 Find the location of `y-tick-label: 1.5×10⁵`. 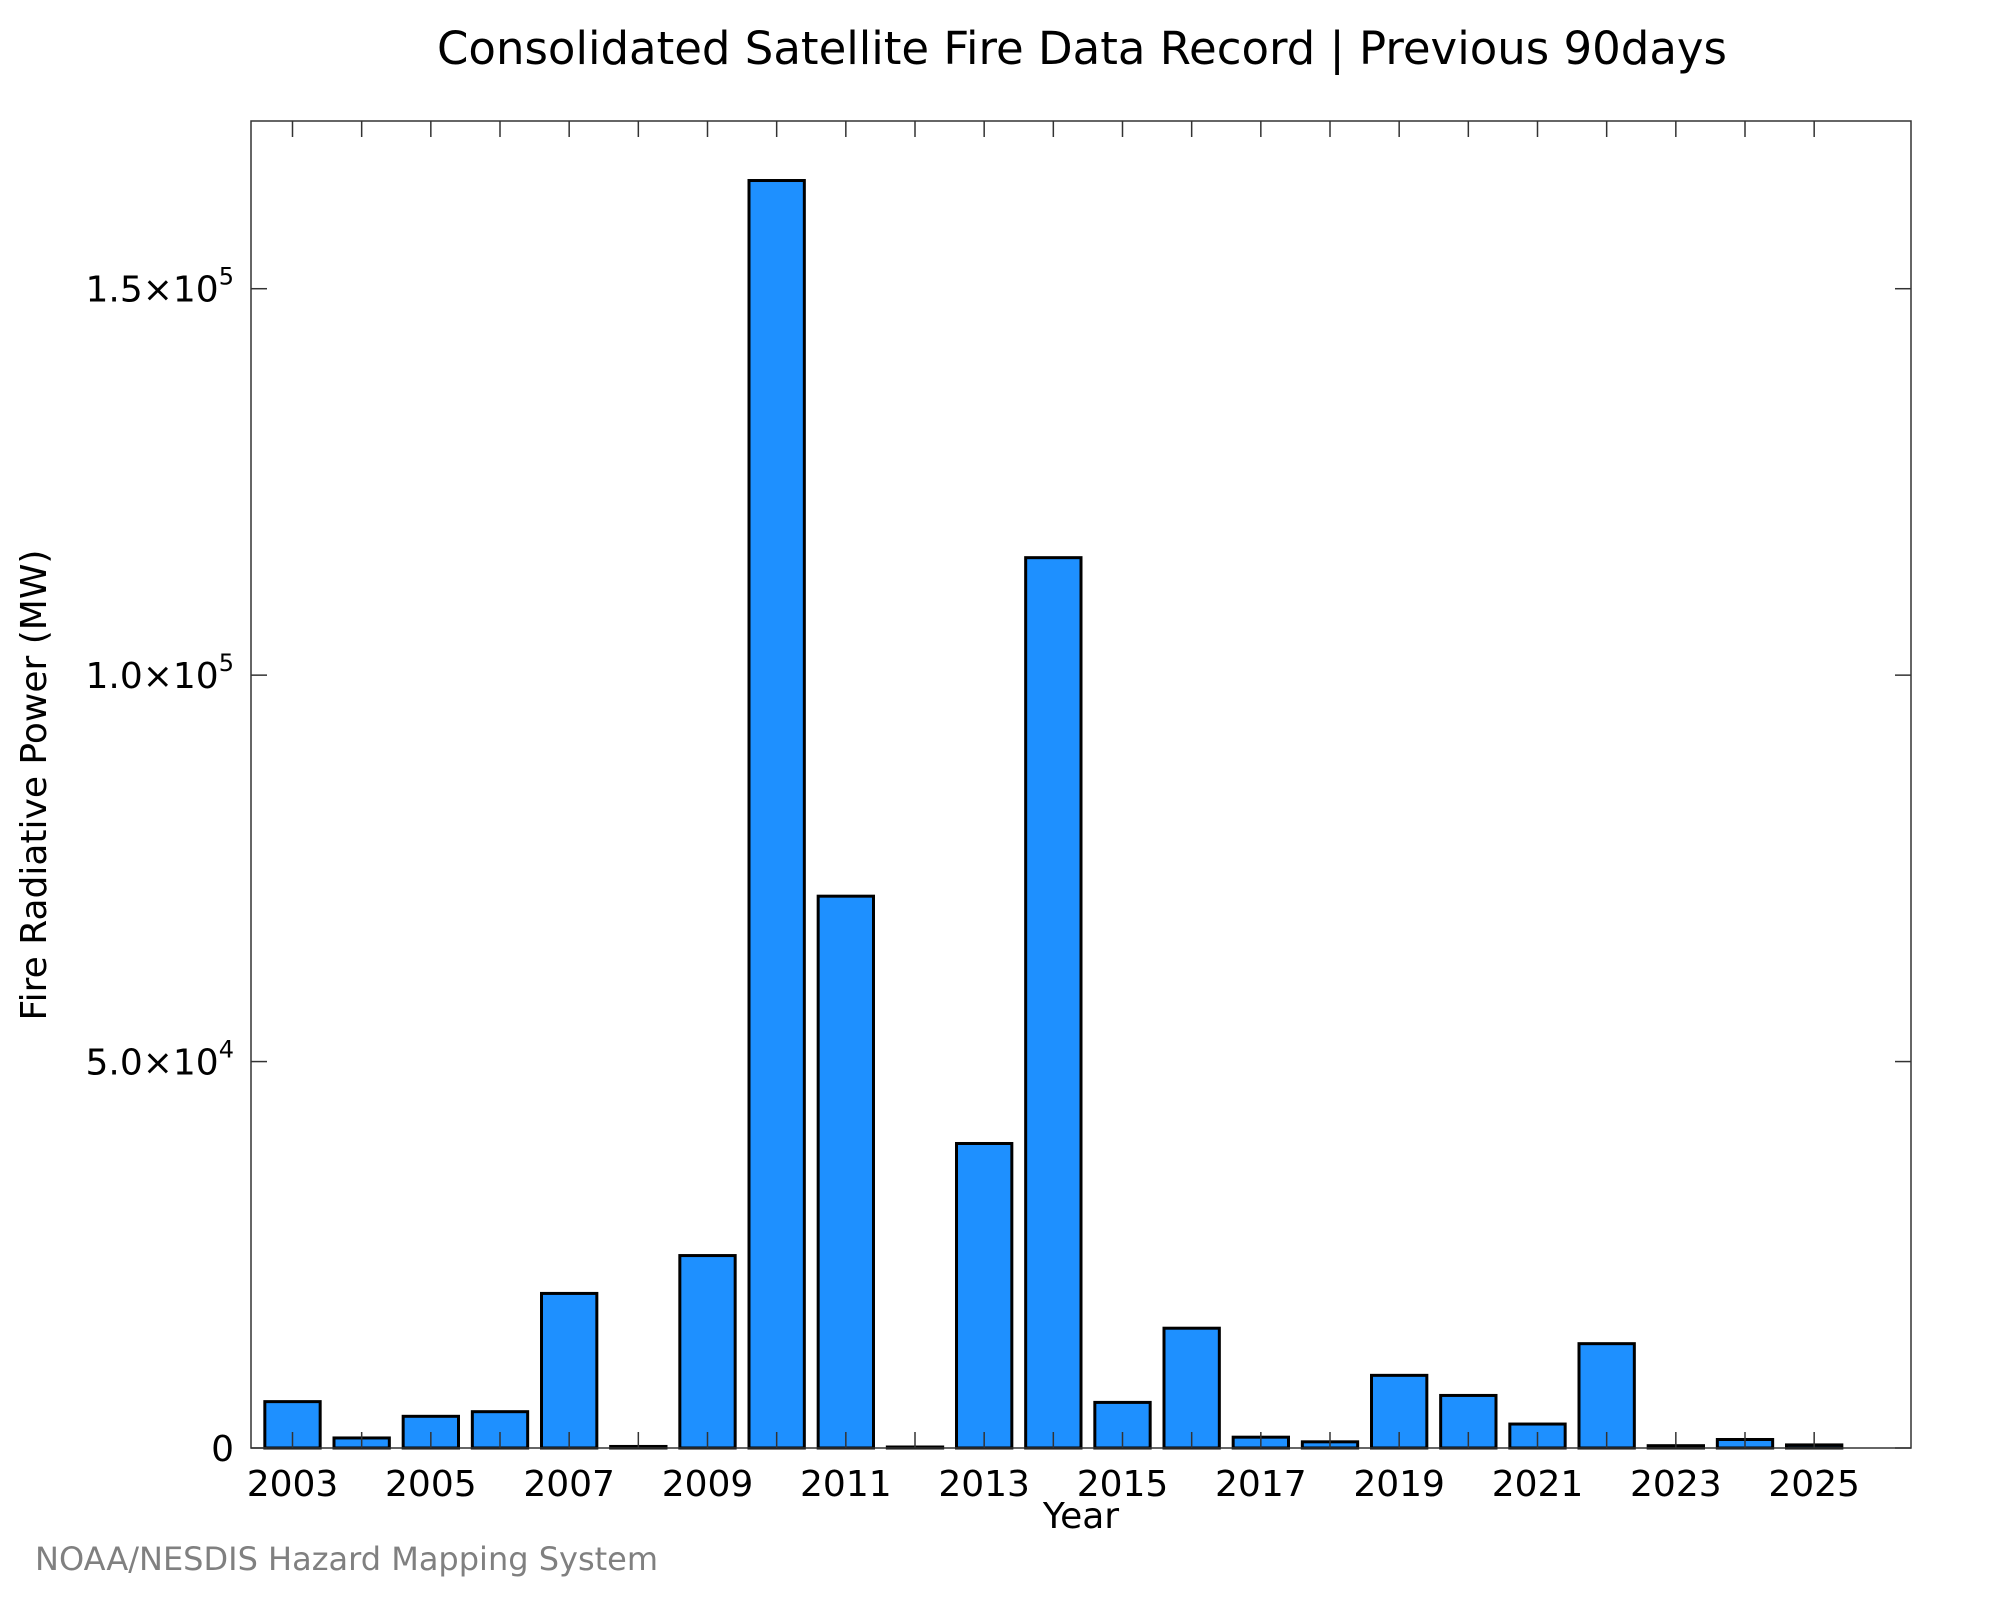

y-tick-label: 1.5×10⁵ is located at coordinates (159, 287).